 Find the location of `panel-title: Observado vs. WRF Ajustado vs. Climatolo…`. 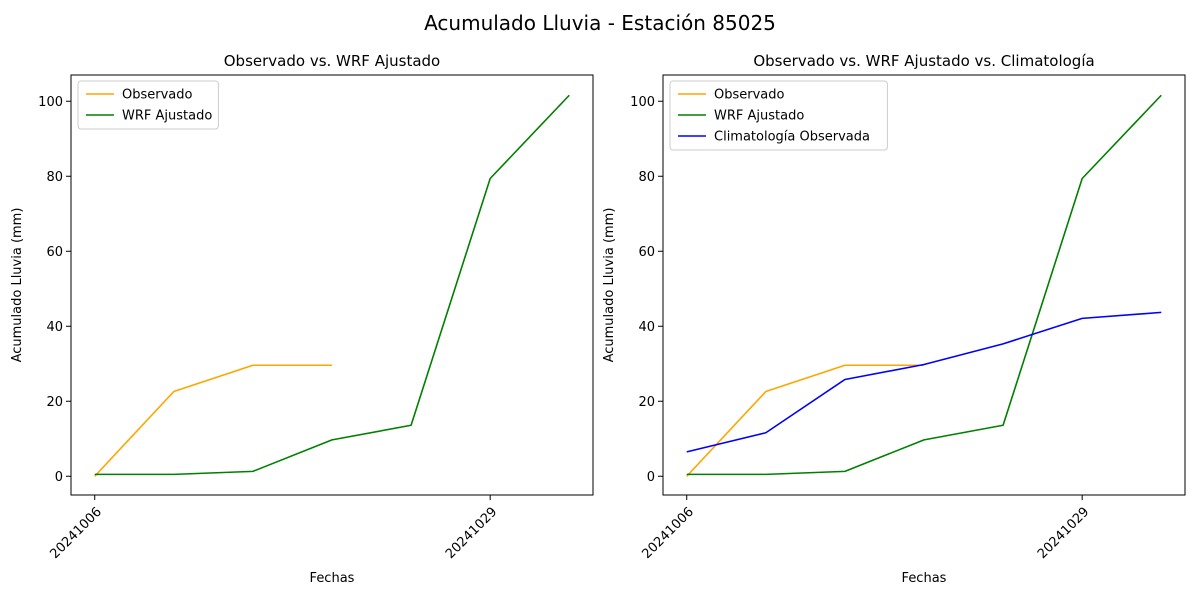

panel-title: Observado vs. WRF Ajustado vs. Climatolo… is located at coordinates (923, 61).